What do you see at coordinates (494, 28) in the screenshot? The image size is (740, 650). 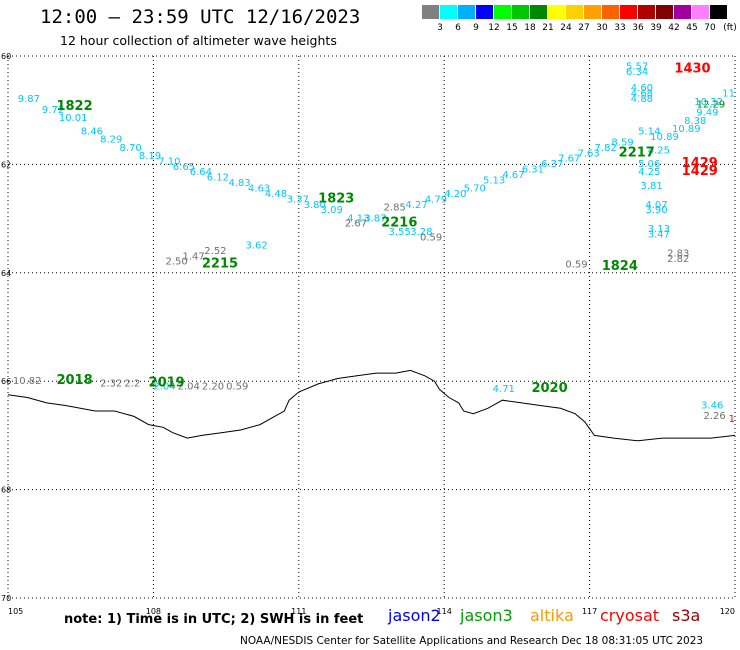 I see `legend-label: 12` at bounding box center [494, 28].